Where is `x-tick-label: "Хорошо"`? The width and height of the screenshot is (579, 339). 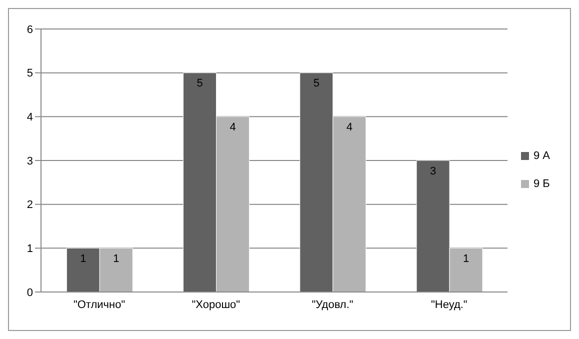
x-tick-label: "Хорошо" is located at coordinates (216, 304).